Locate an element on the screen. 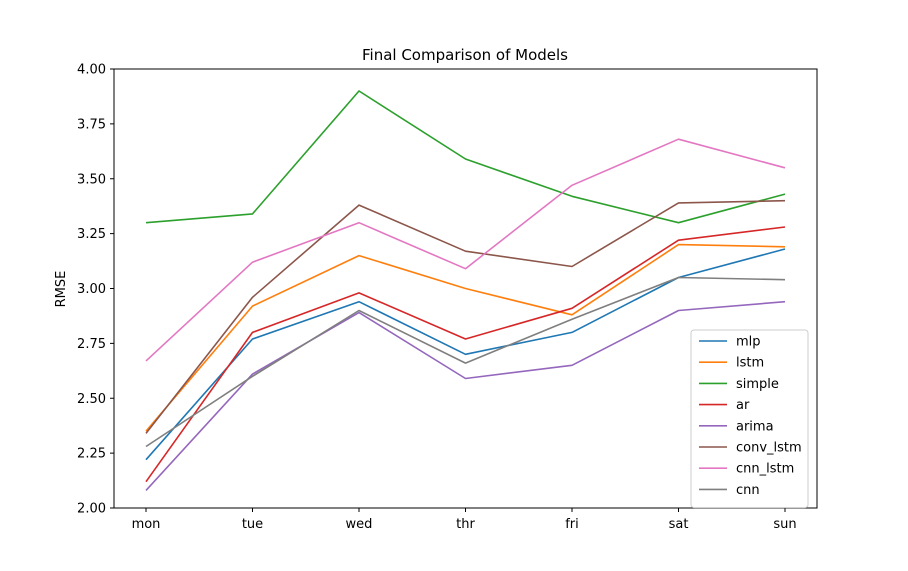  legend-box is located at coordinates (749, 419).